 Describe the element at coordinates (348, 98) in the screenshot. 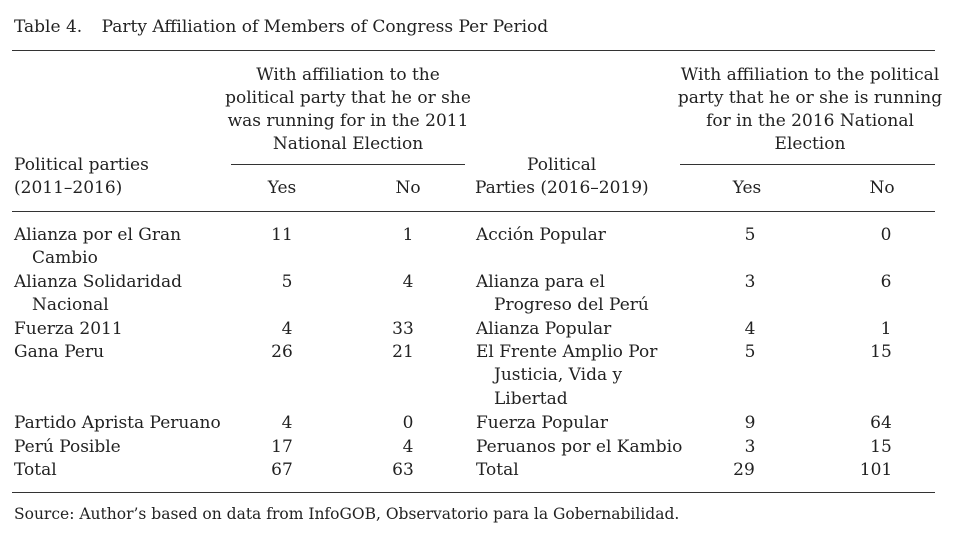

I see `group-2011-header-line: political party that he or she` at that location.